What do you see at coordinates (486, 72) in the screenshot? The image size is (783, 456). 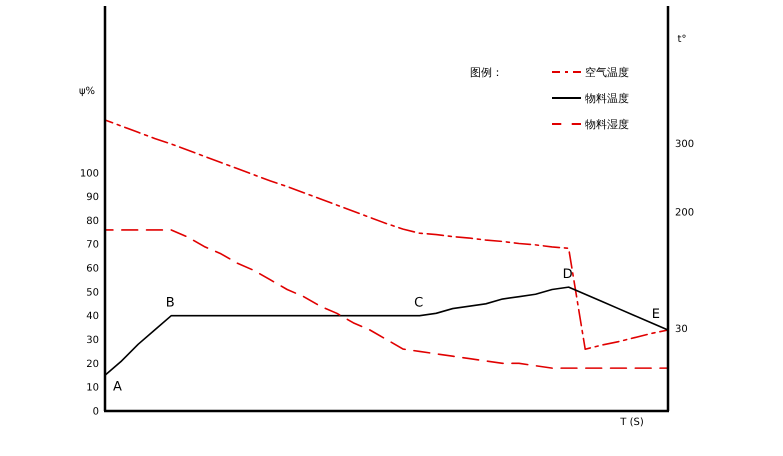 I see `legend-title: 图例：` at bounding box center [486, 72].